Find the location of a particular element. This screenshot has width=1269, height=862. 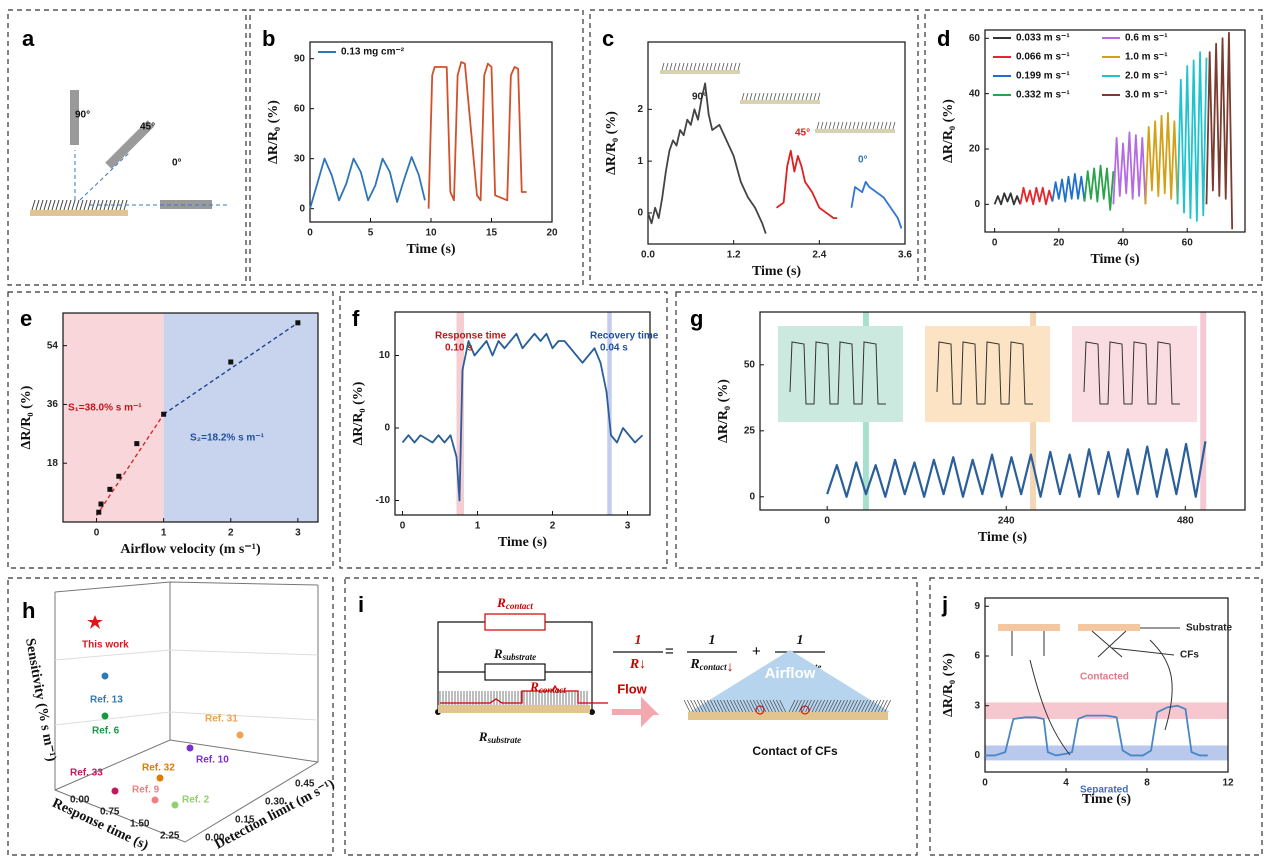

flow-lines is located at coordinates (152, 178).